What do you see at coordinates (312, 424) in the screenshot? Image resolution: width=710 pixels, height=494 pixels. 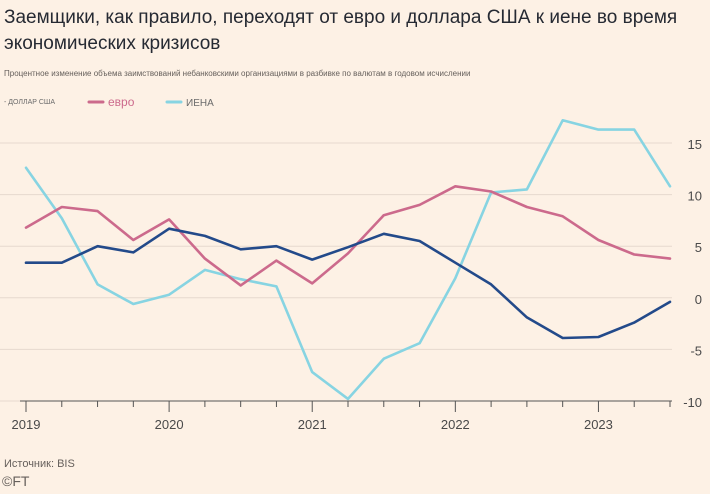 I see `x-tick-label: 2021` at bounding box center [312, 424].